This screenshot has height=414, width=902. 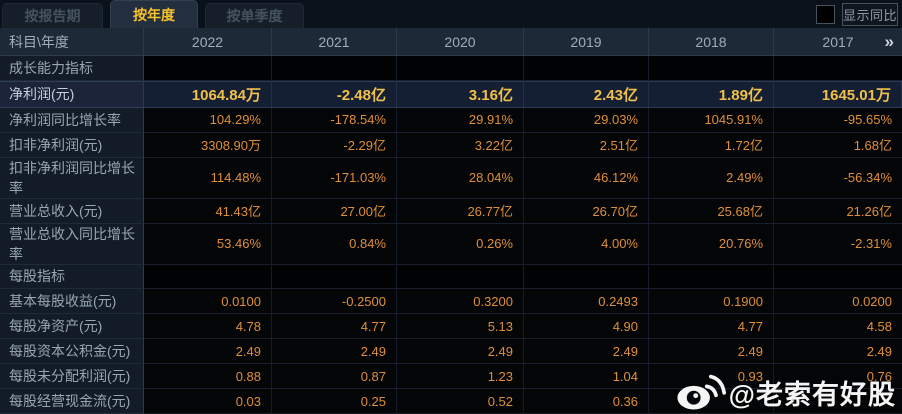 What do you see at coordinates (838, 145) in the screenshot?
I see `value-cell: 1.68亿` at bounding box center [838, 145].